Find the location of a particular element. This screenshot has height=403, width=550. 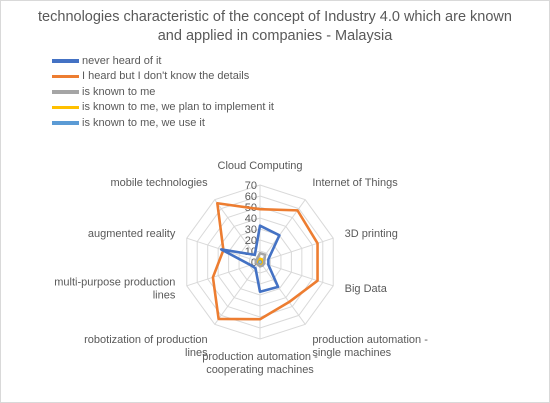

legend-item-never-heard: never heard of it is located at coordinates (163, 61).